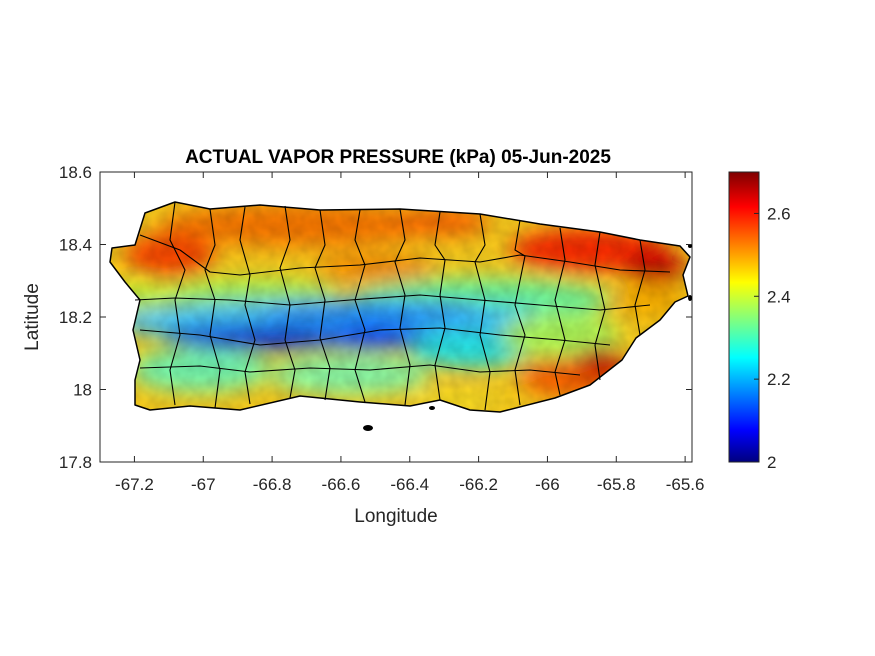 The image size is (875, 656). What do you see at coordinates (527, 337) in the screenshot?
I see `coastal-islets` at bounding box center [527, 337].